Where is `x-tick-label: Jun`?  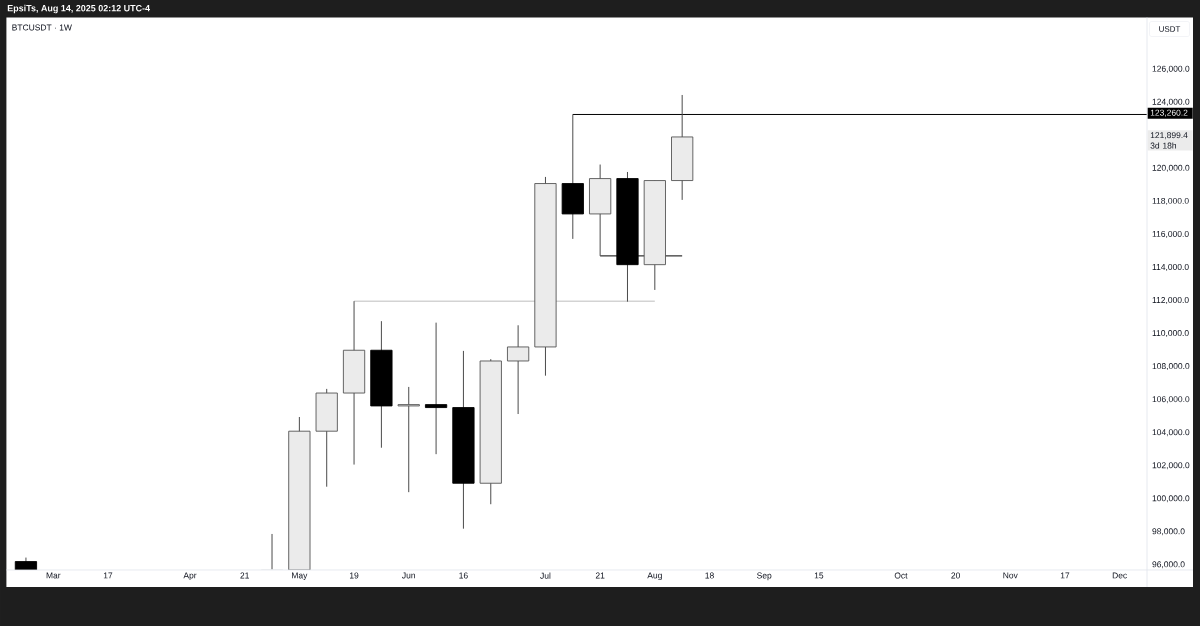
x-tick-label: Jun is located at coordinates (409, 575).